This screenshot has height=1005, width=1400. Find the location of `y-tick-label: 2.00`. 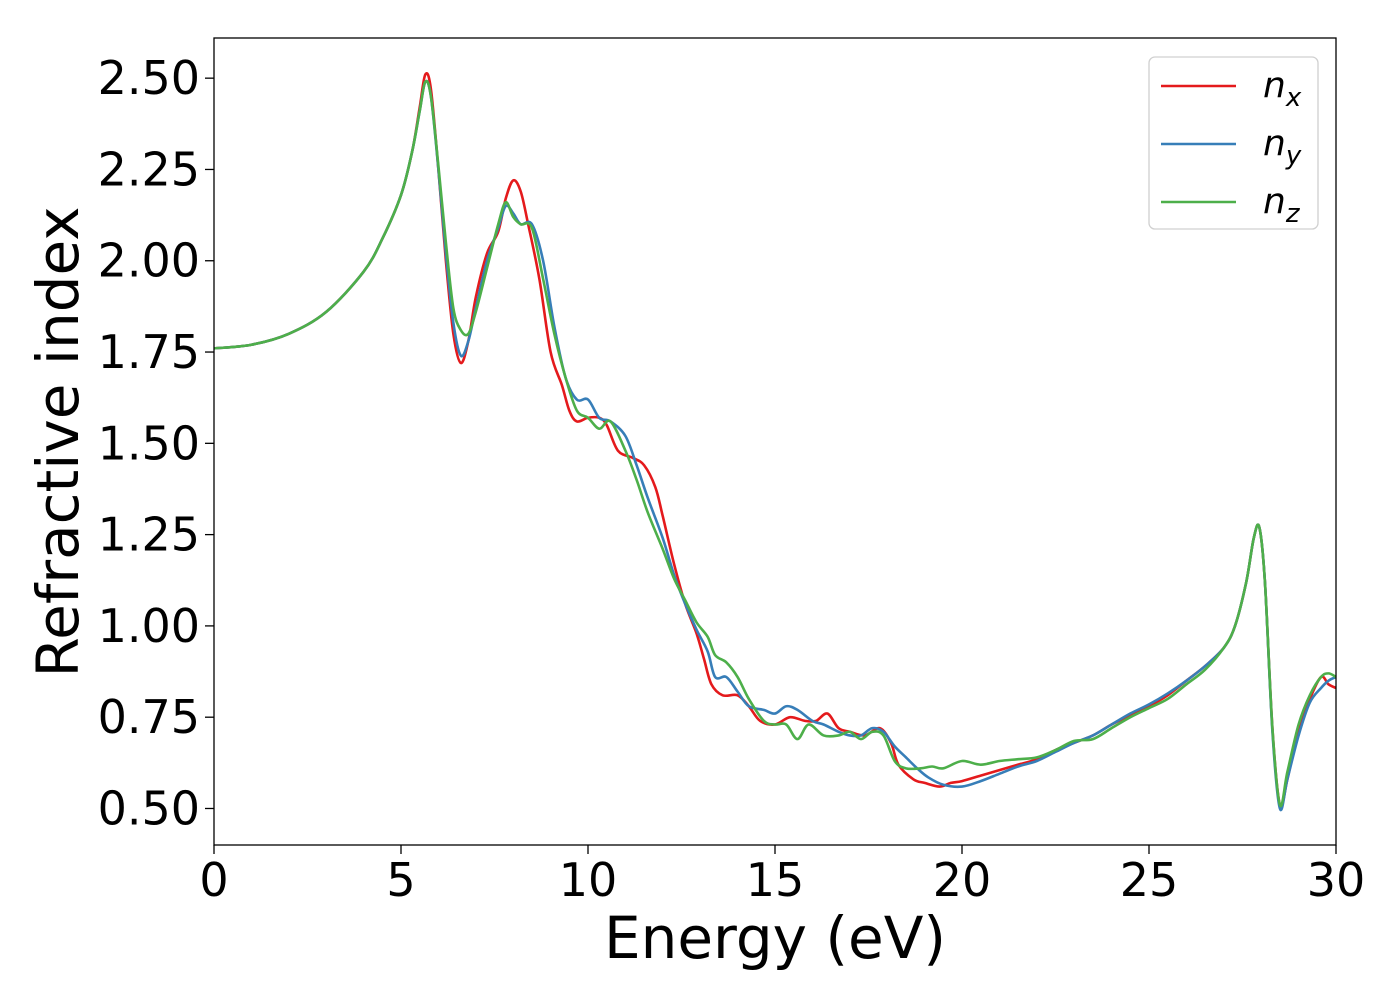

y-tick-label: 2.00 is located at coordinates (149, 261).